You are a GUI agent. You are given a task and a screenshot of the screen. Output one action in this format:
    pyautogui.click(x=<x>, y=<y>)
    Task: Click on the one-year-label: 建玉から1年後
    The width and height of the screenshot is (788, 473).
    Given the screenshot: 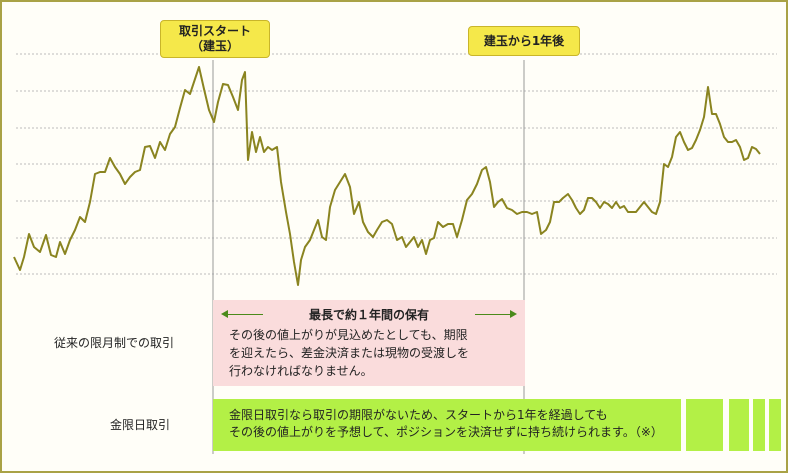 What is the action you would take?
    pyautogui.click(x=524, y=41)
    